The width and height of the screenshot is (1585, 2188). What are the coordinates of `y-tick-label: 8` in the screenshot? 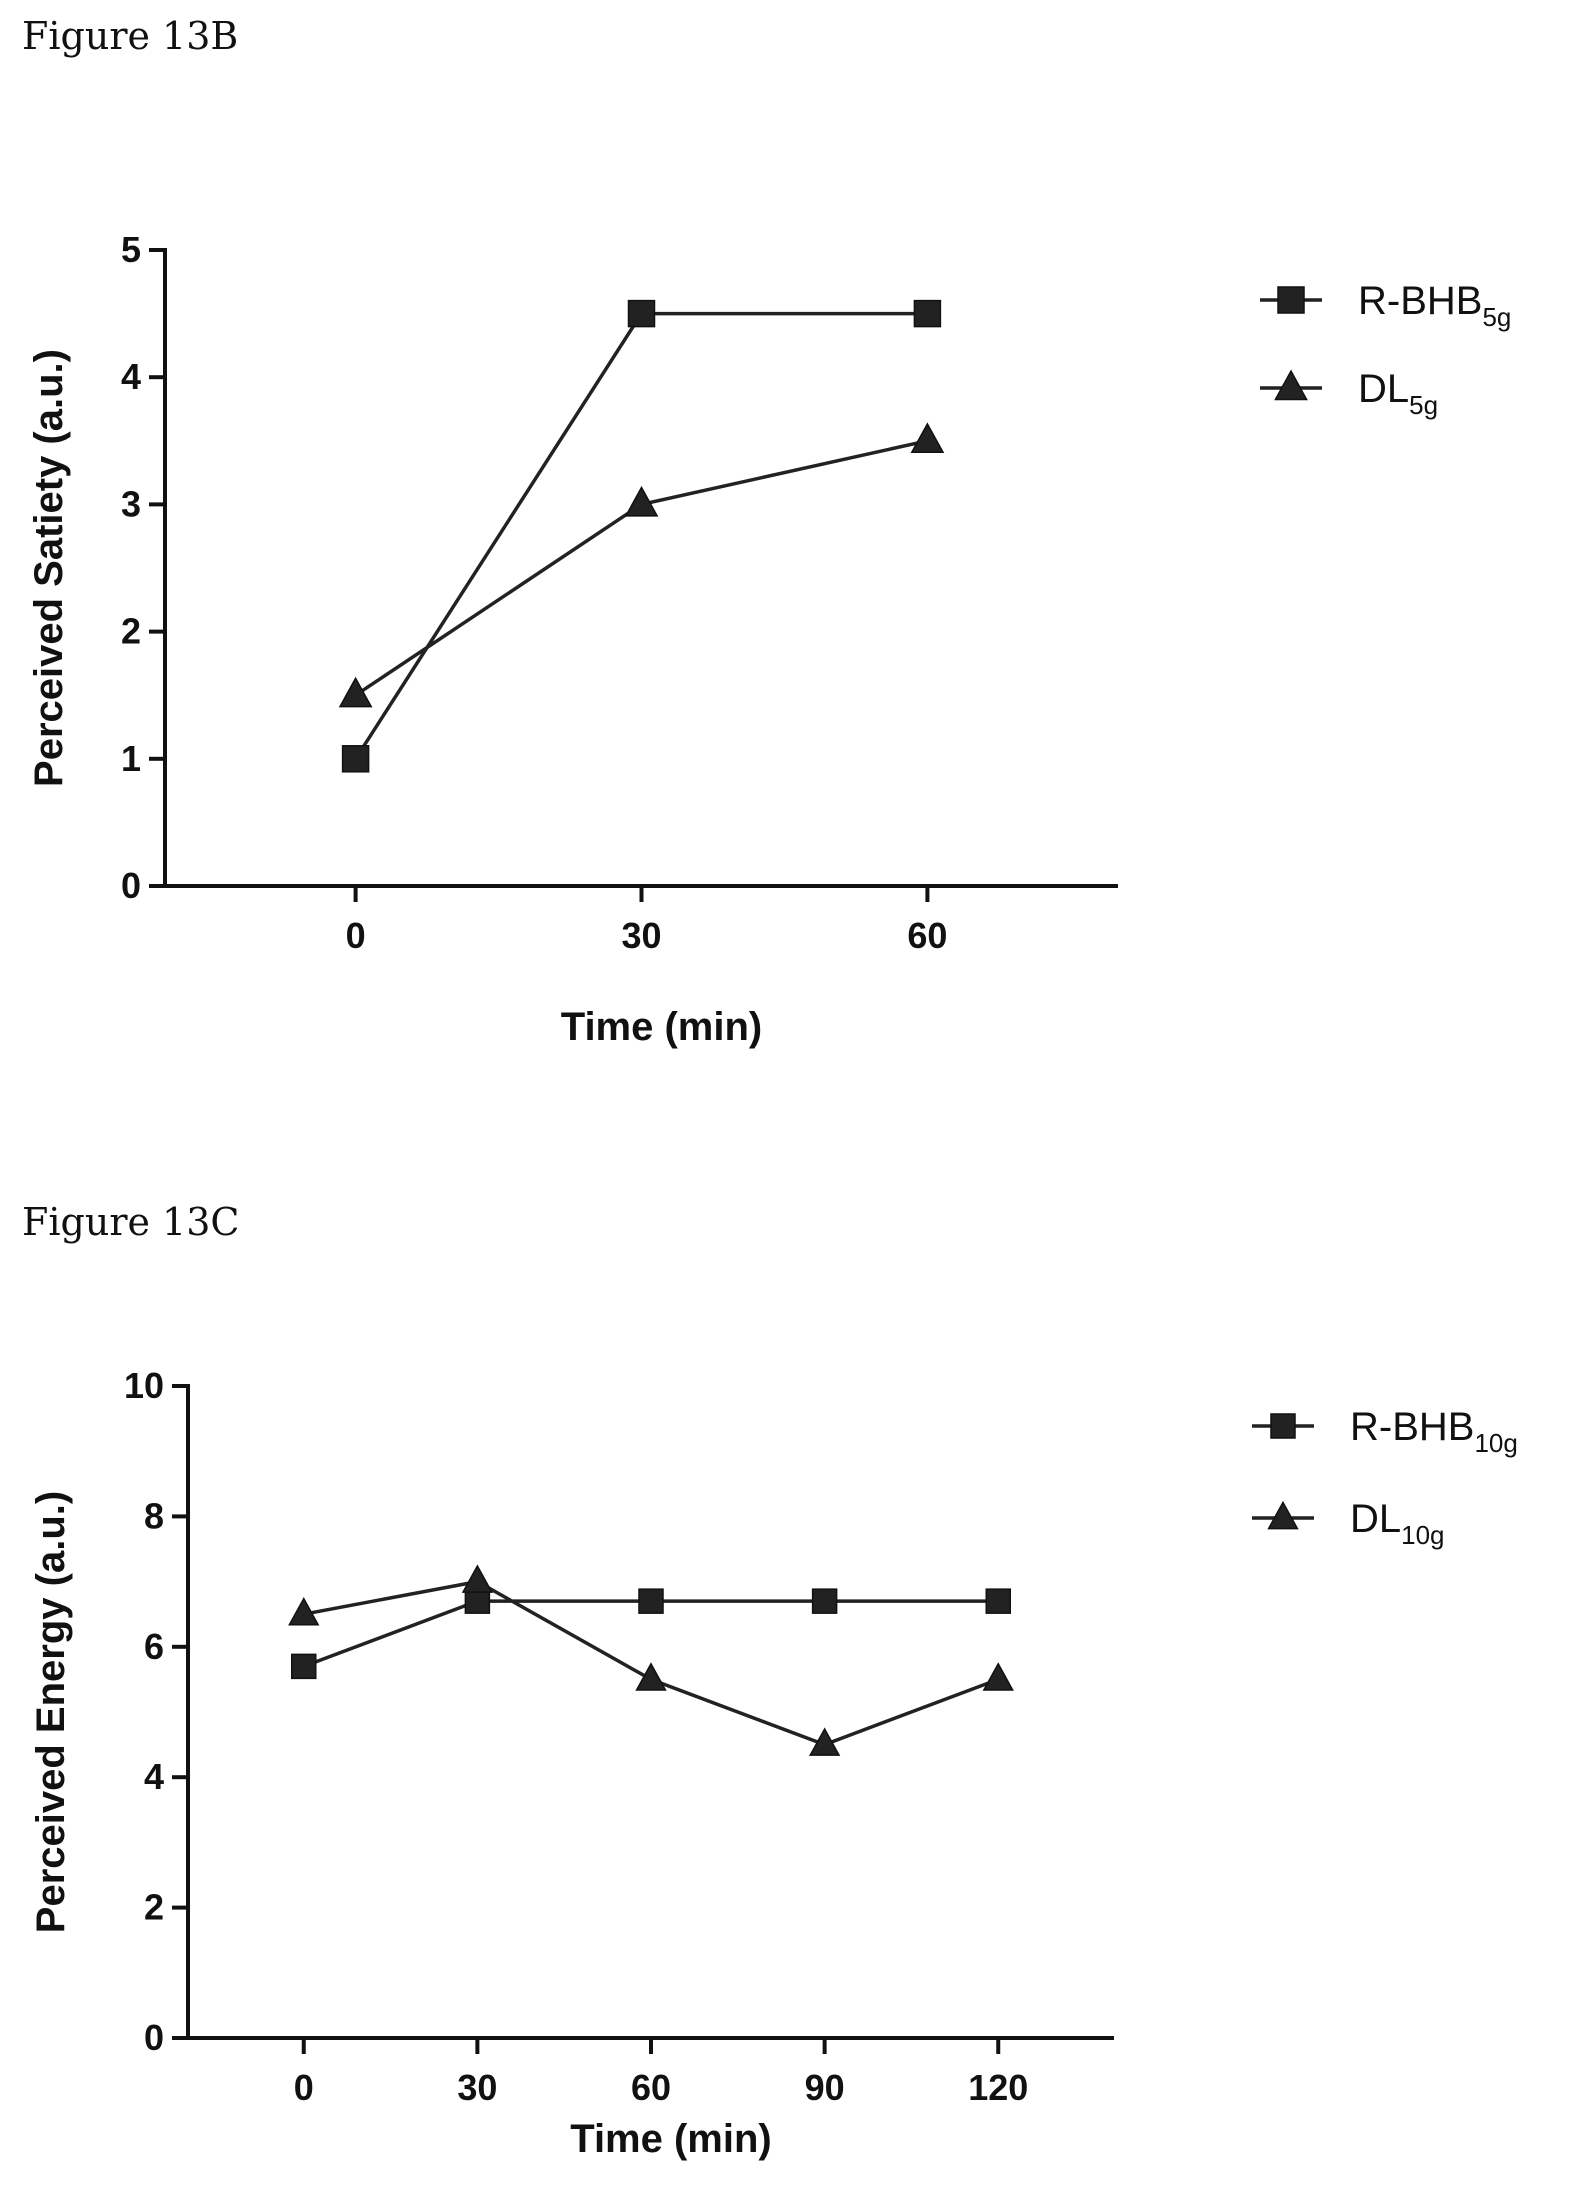 It's located at (154, 1515).